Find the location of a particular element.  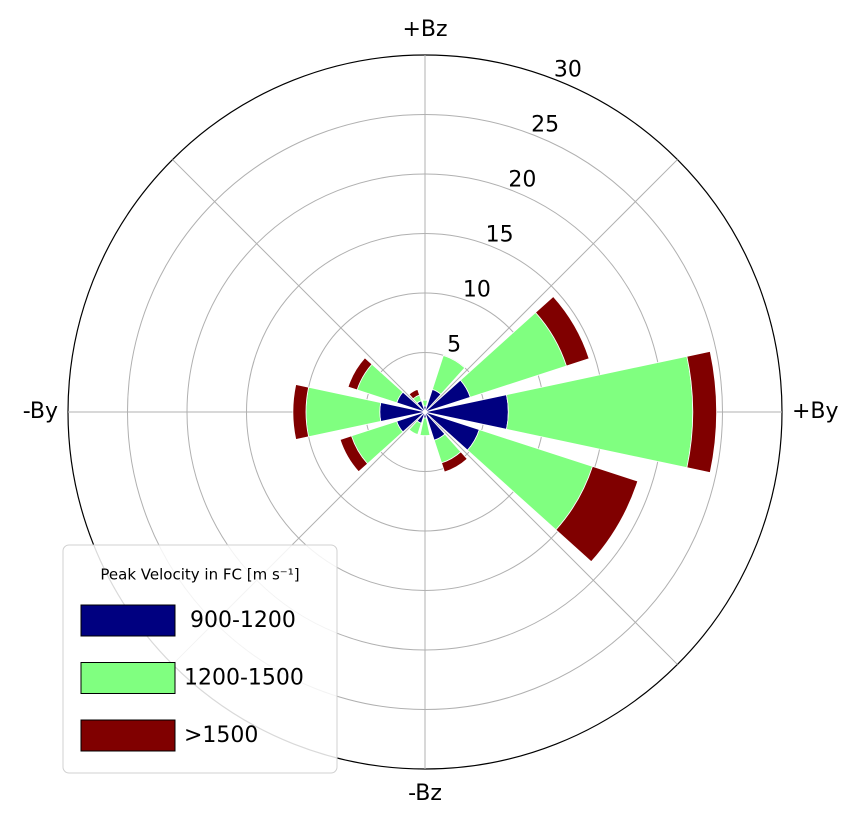

r-tick-label: 5 is located at coordinates (454, 344).